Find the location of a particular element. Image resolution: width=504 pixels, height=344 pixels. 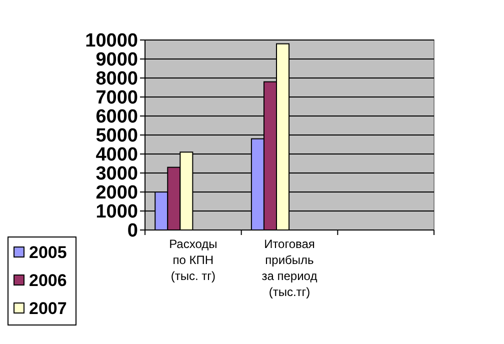

y-tick-label: 3000 is located at coordinates (117, 174).